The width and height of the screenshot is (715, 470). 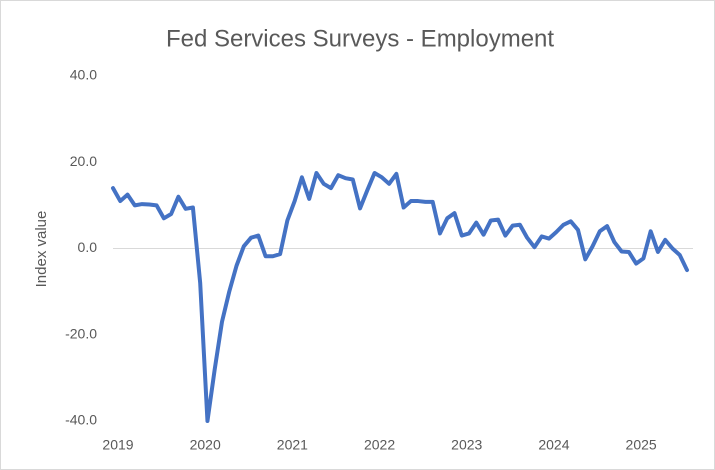 What do you see at coordinates (205, 445) in the screenshot?
I see `x-tick-label: 2020` at bounding box center [205, 445].